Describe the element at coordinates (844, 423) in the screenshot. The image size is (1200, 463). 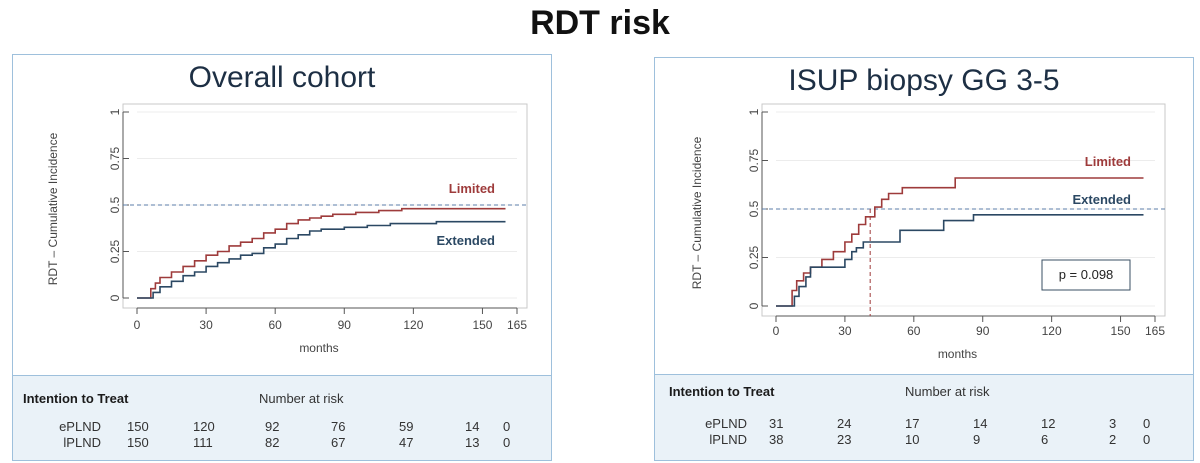
I see `risk-value: 24` at that location.